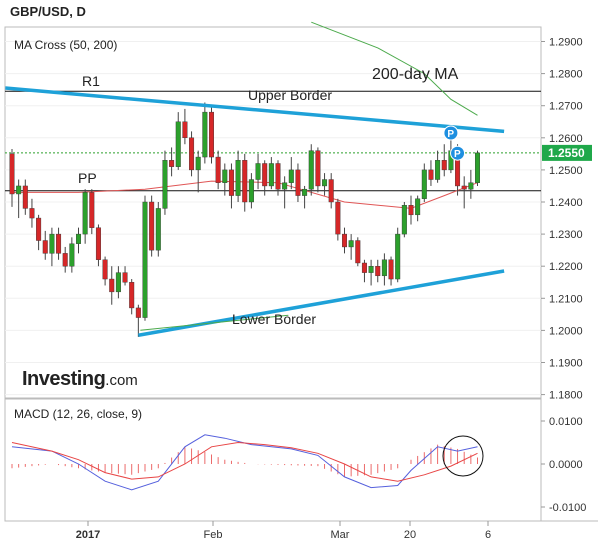  I want to click on price-tick-label: 1.2200, so click(566, 267).